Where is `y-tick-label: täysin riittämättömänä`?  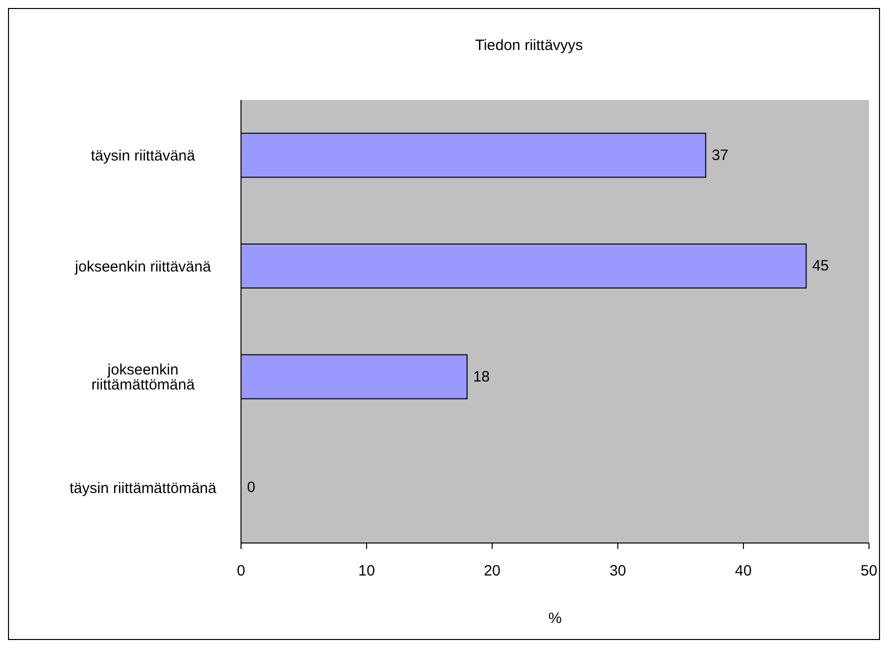 y-tick-label: täysin riittämättömänä is located at coordinates (144, 488).